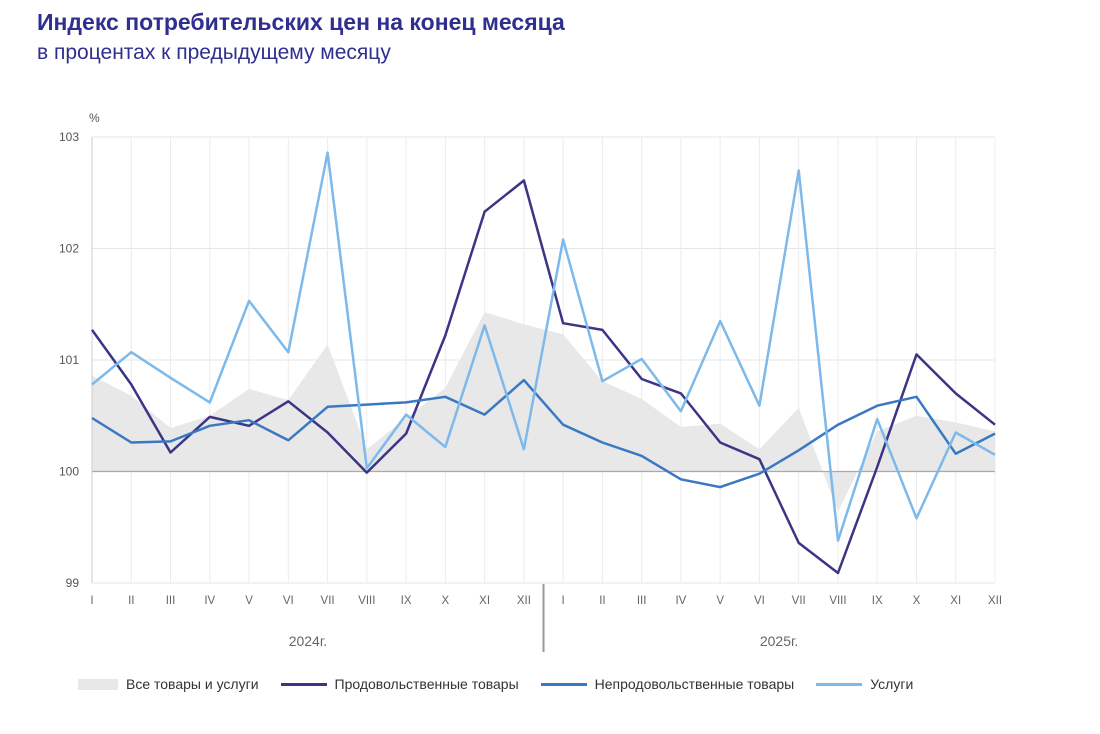  Describe the element at coordinates (839, 684) in the screenshot. I see `legend-swatch-services` at that location.